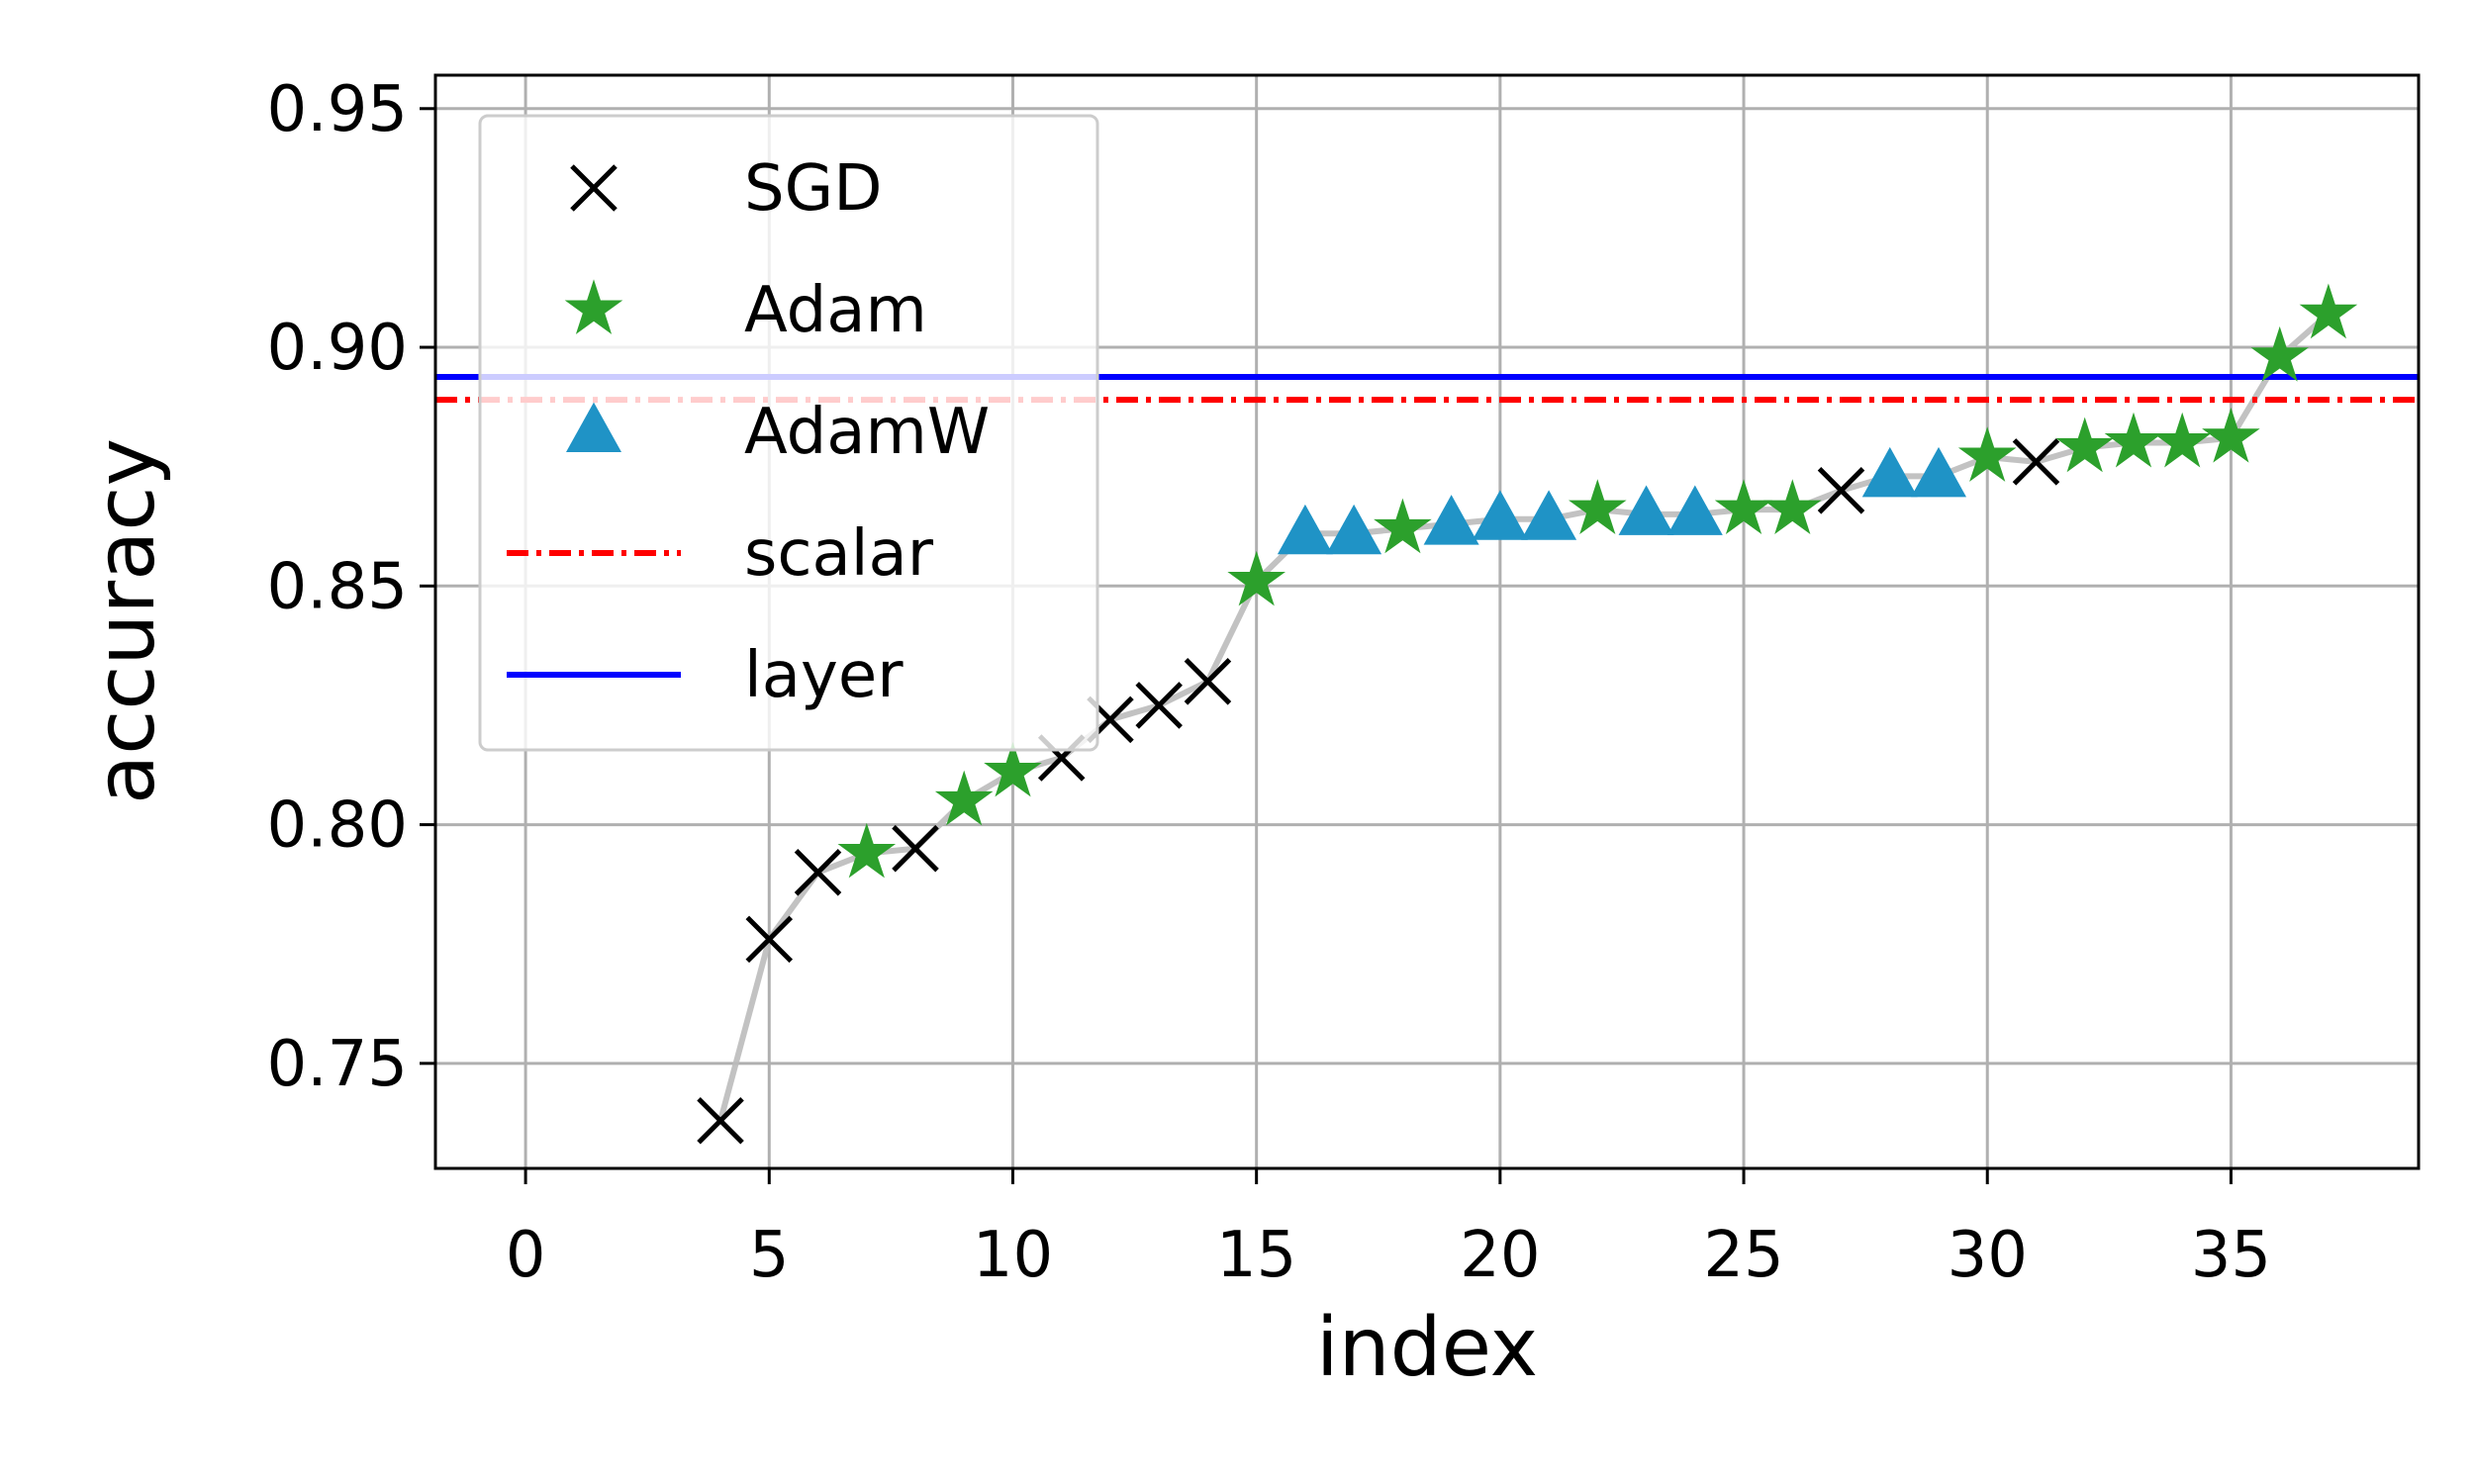  What do you see at coordinates (836, 310) in the screenshot?
I see `legend-label: Adam` at bounding box center [836, 310].